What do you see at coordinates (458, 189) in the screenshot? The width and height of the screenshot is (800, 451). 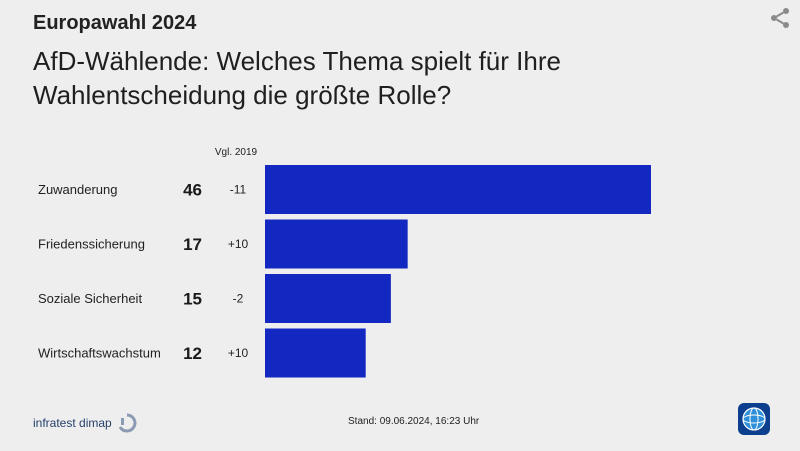 I see `bar-zuwanderung` at bounding box center [458, 189].